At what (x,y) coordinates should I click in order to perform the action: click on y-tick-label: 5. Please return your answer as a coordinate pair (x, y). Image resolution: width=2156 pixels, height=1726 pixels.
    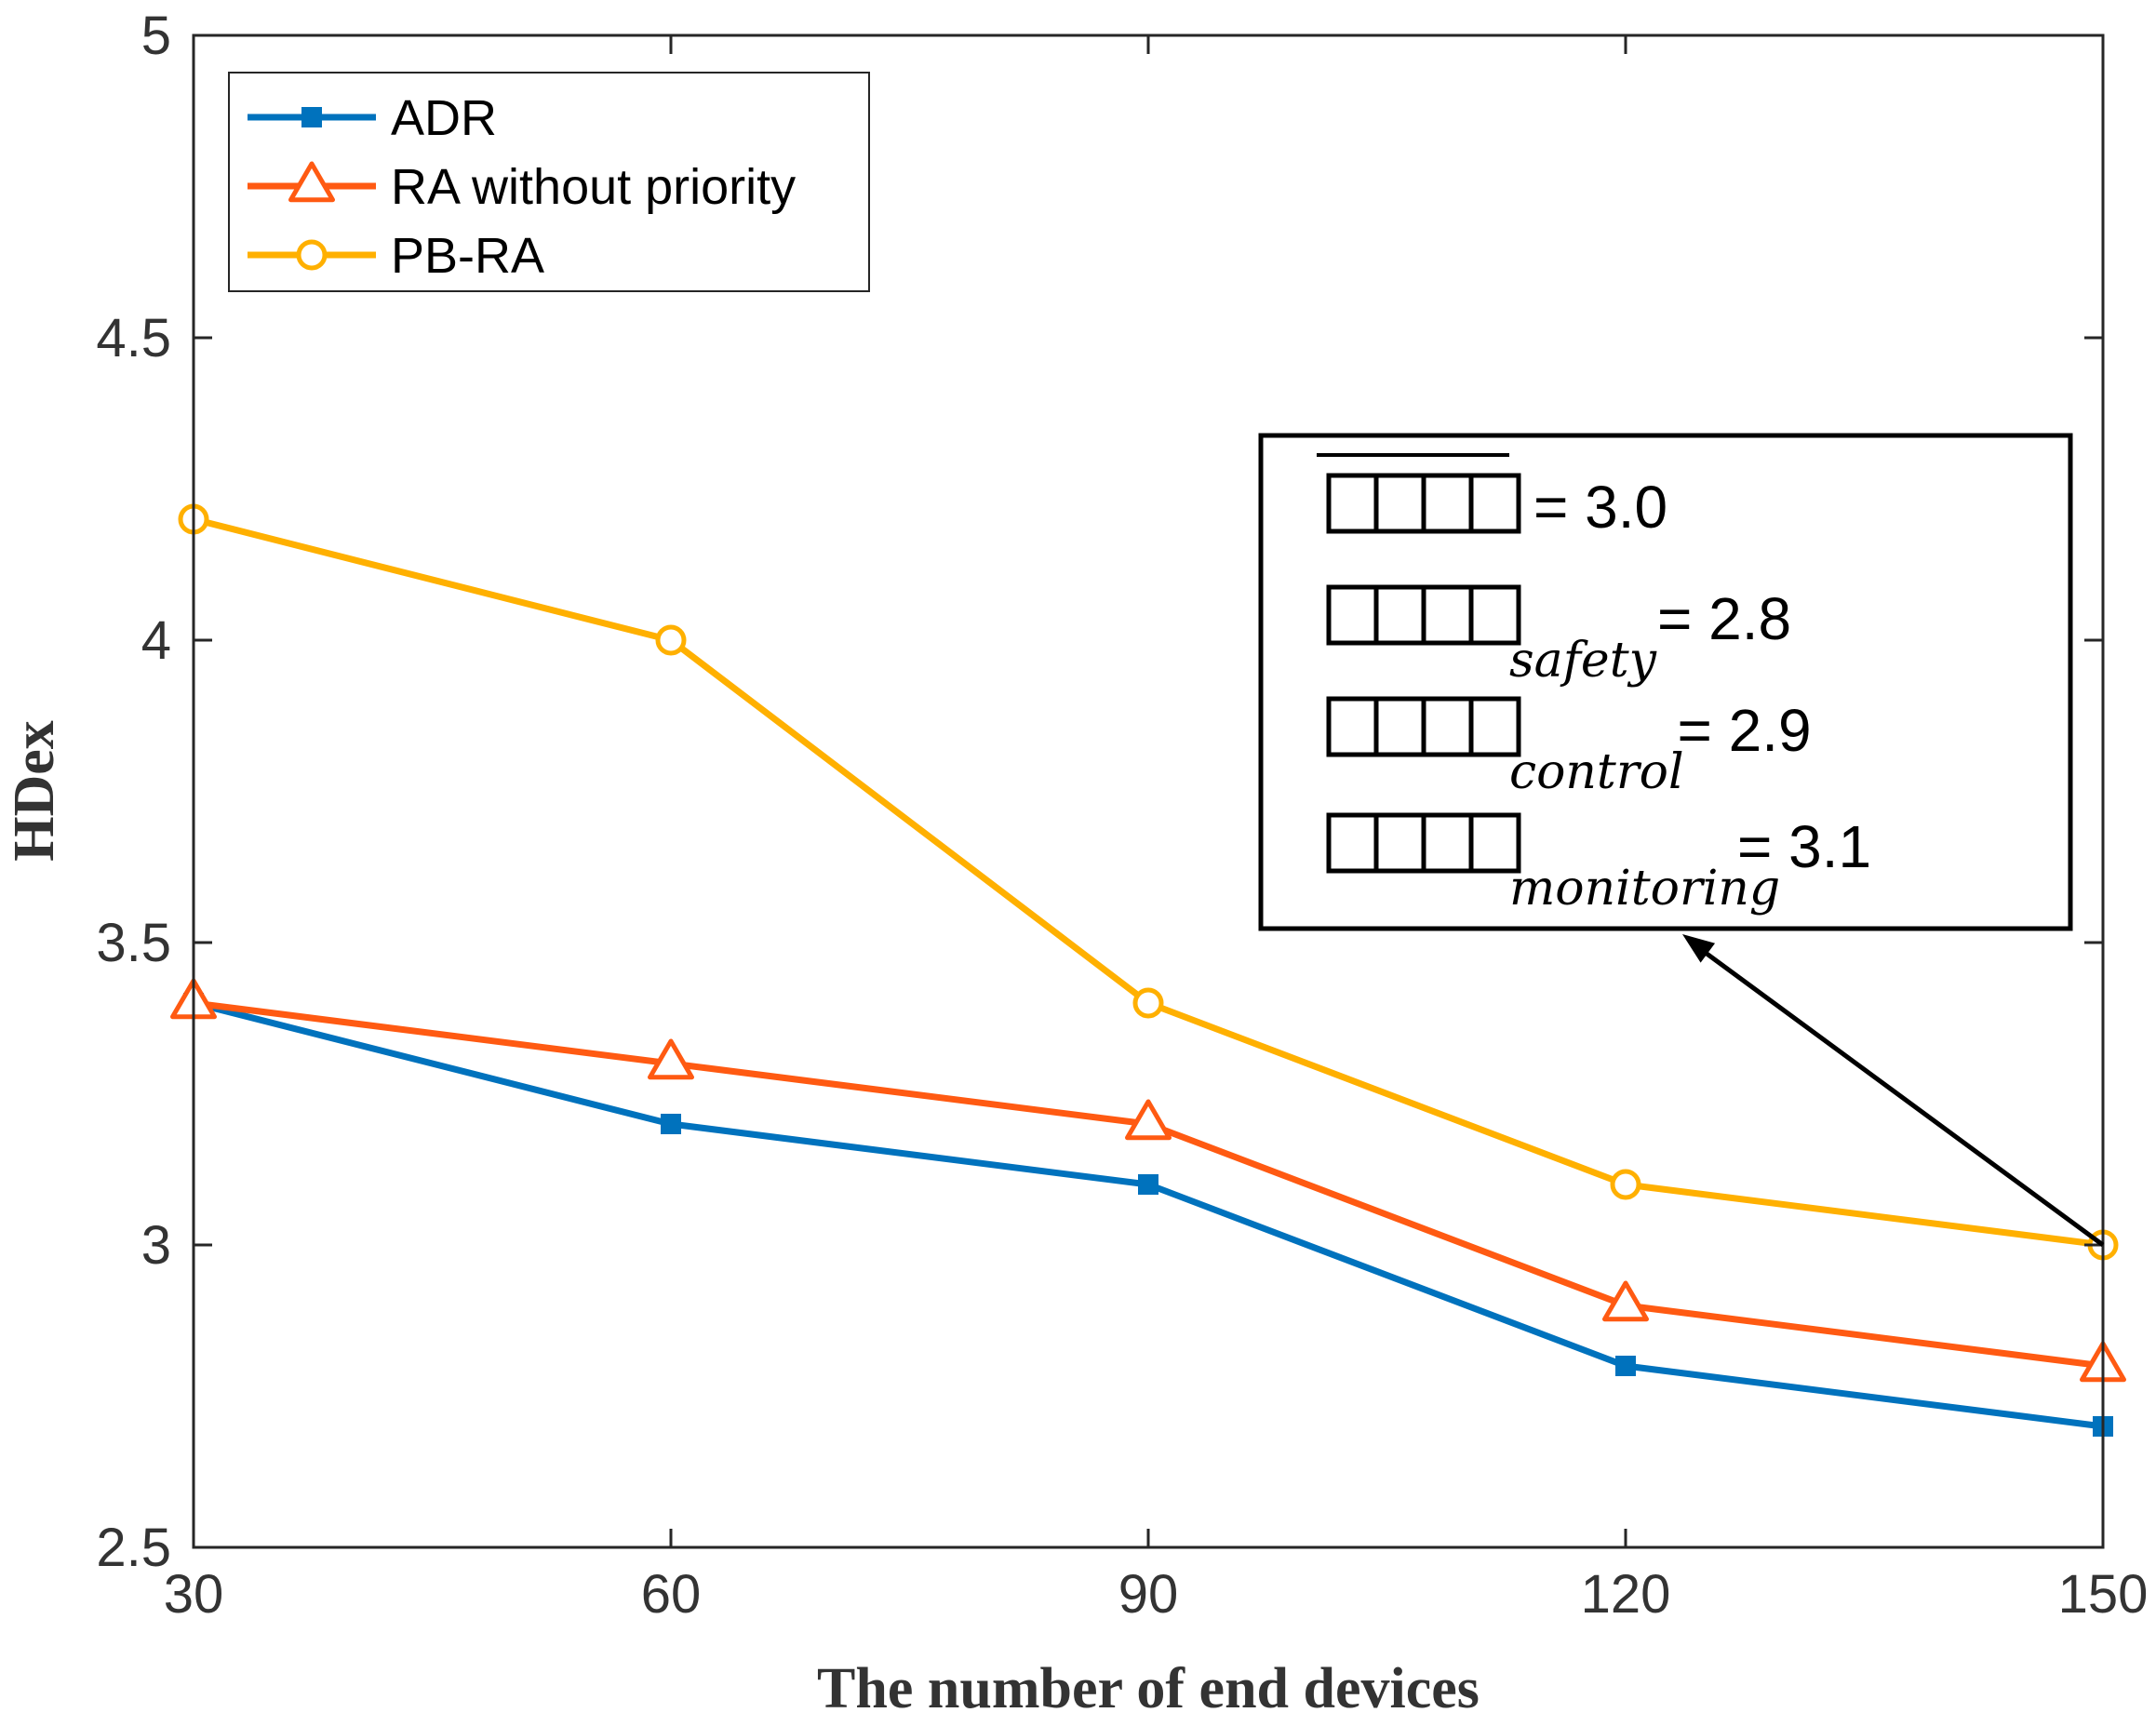
    Looking at the image, I should click on (156, 36).